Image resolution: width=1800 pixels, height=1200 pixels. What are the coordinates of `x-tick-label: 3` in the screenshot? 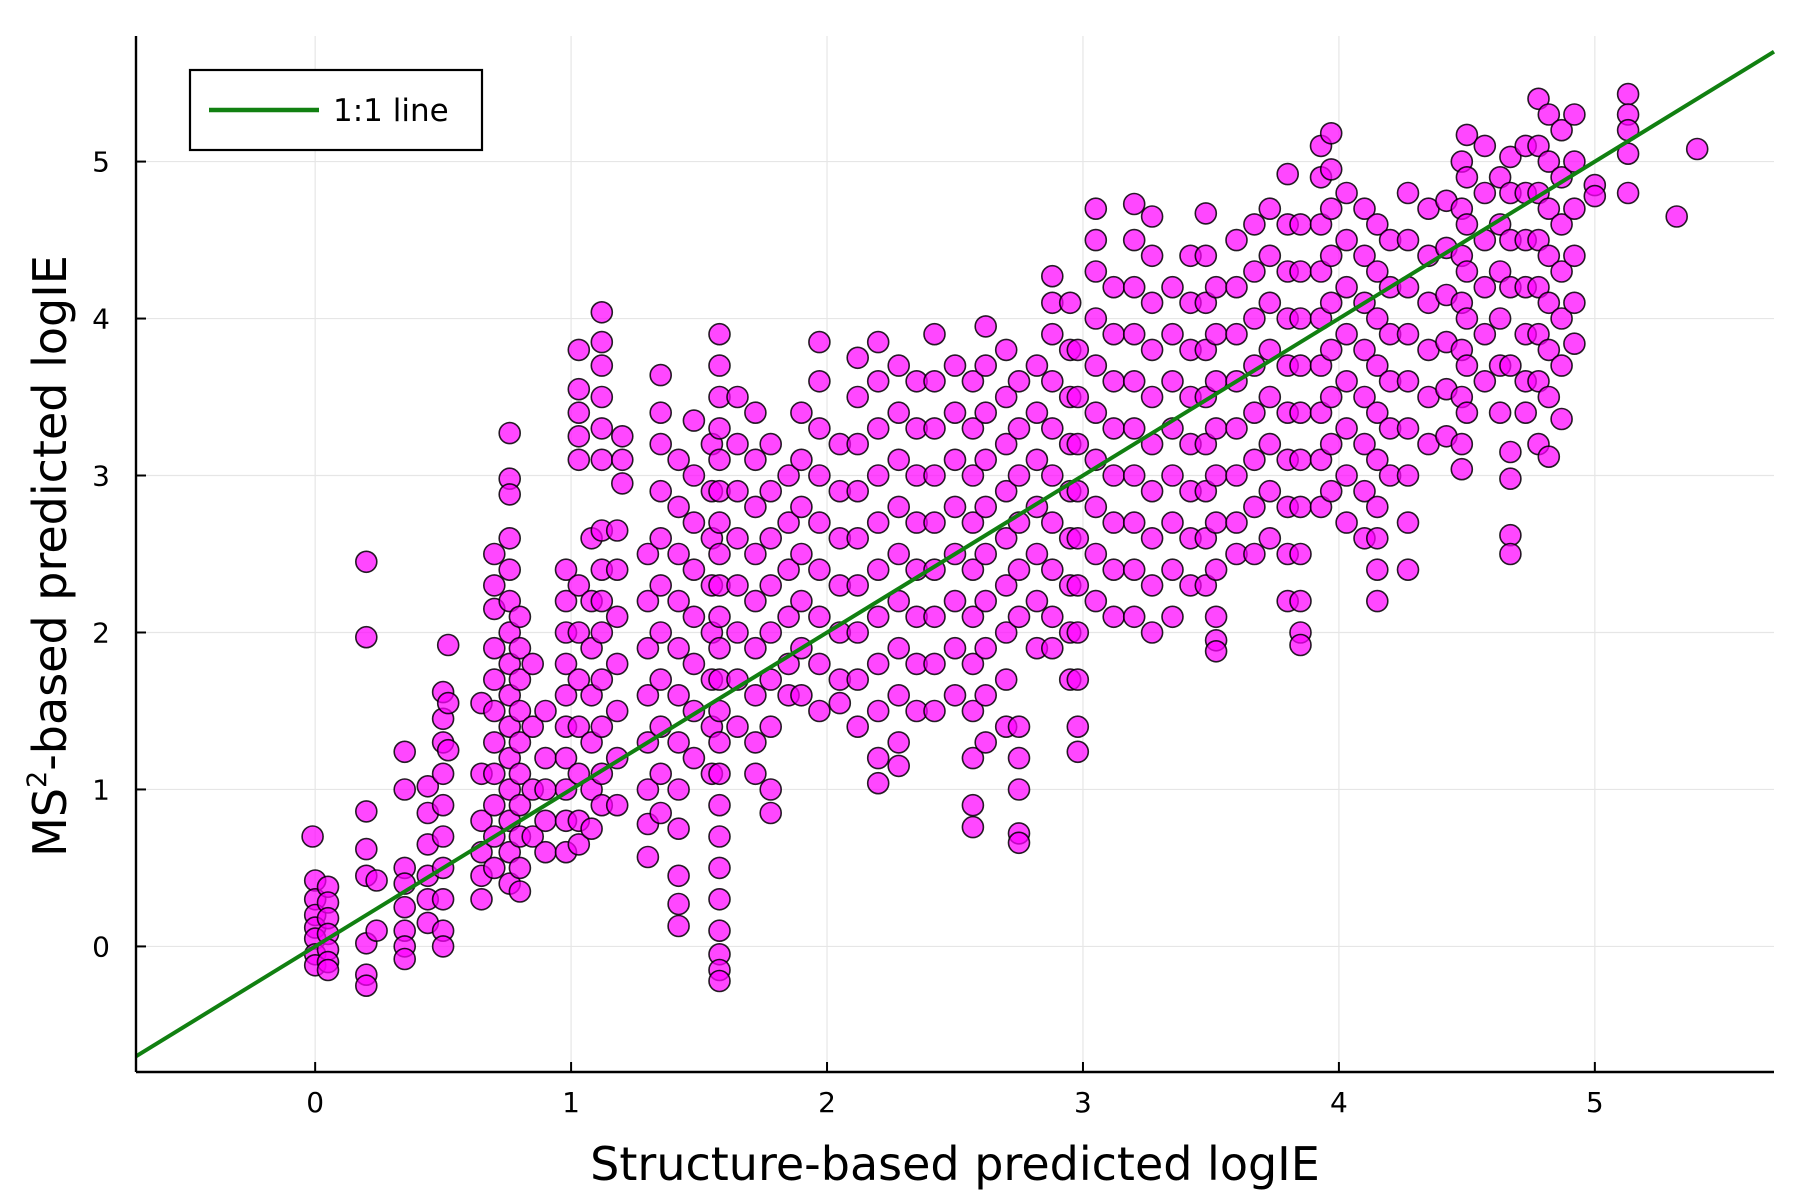 It's located at (1083, 1102).